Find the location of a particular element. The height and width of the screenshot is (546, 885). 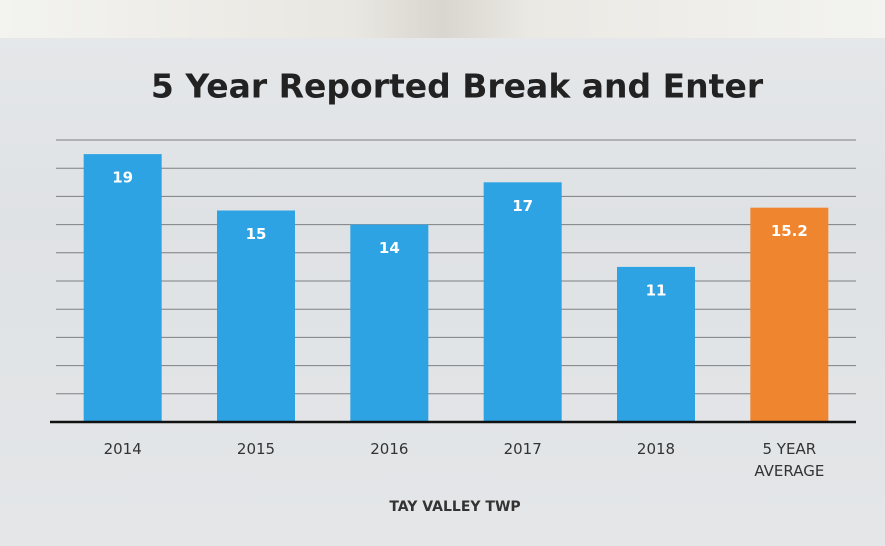

value-label: 11 is located at coordinates (656, 290).